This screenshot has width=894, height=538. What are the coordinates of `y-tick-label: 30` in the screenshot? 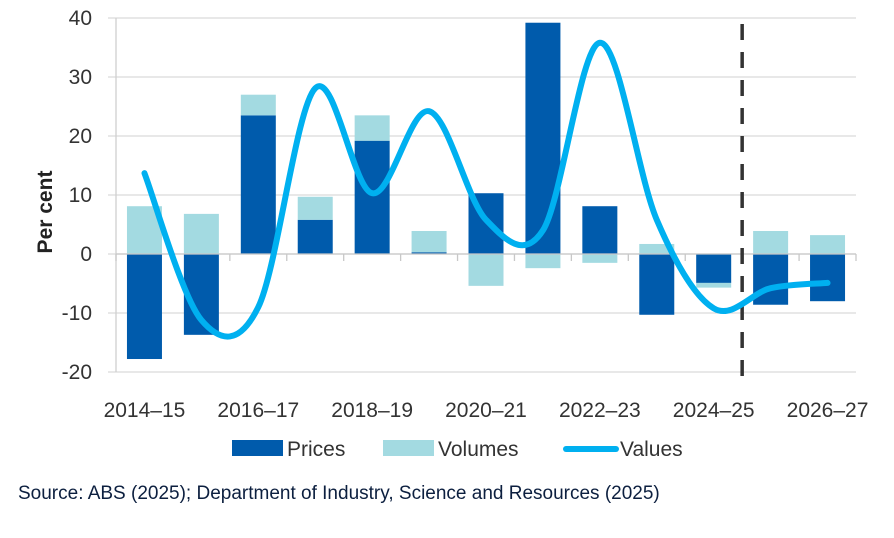 It's located at (80, 77).